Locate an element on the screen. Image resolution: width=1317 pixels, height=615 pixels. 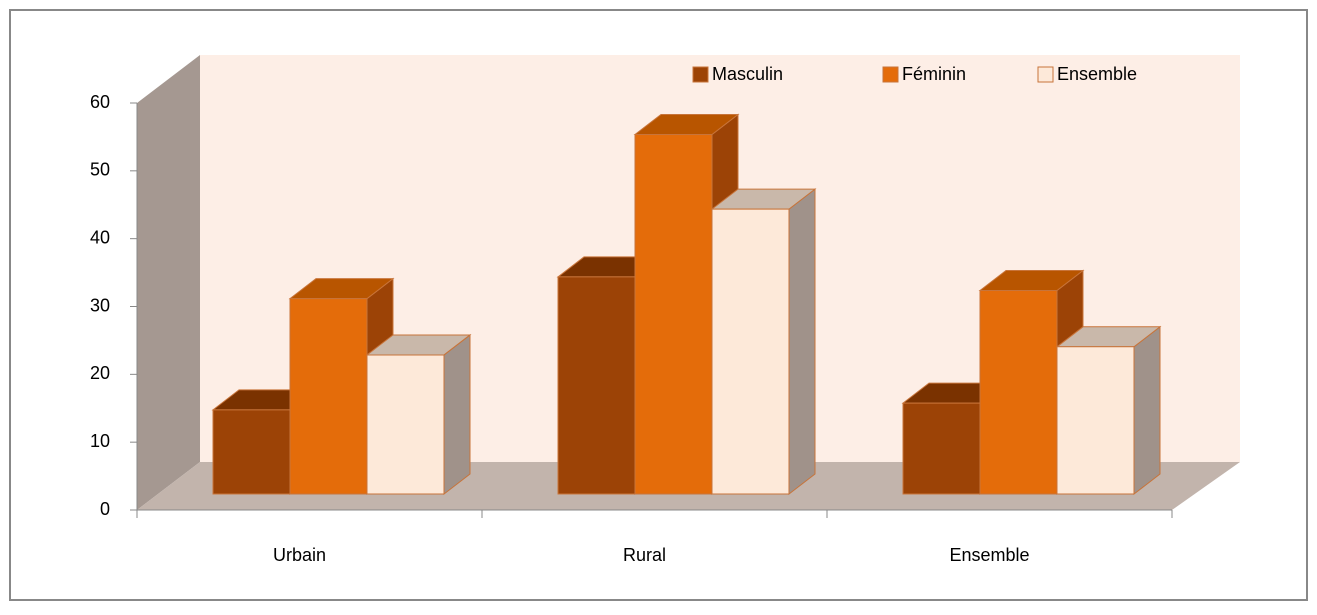
legend-label: Féminin is located at coordinates (934, 74).